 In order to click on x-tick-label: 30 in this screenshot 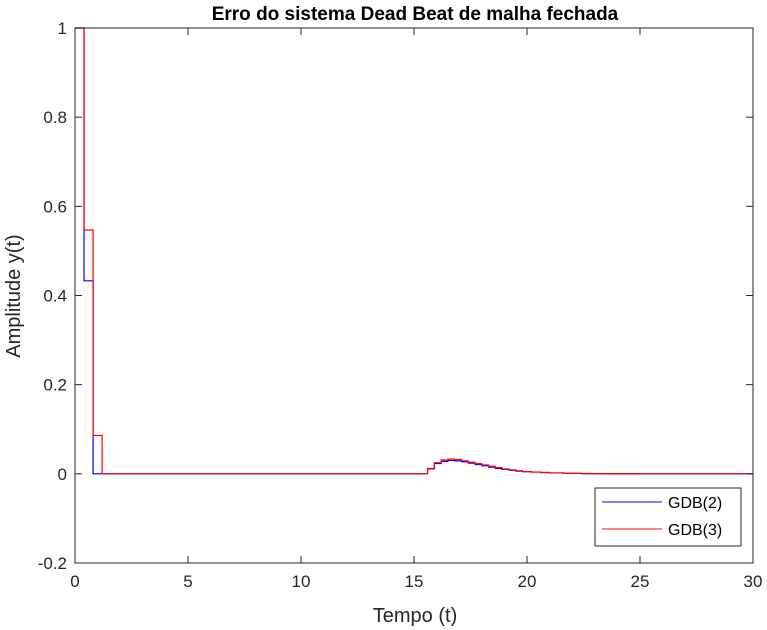, I will do `click(753, 581)`.